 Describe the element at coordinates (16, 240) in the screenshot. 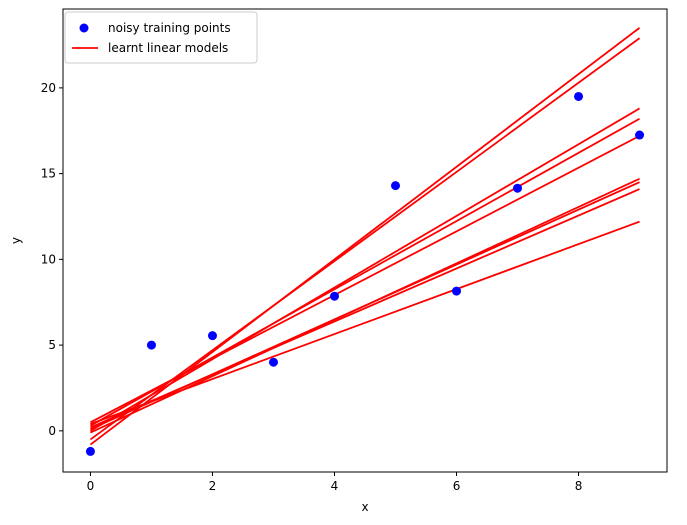

I see `y-axis-label: y` at that location.